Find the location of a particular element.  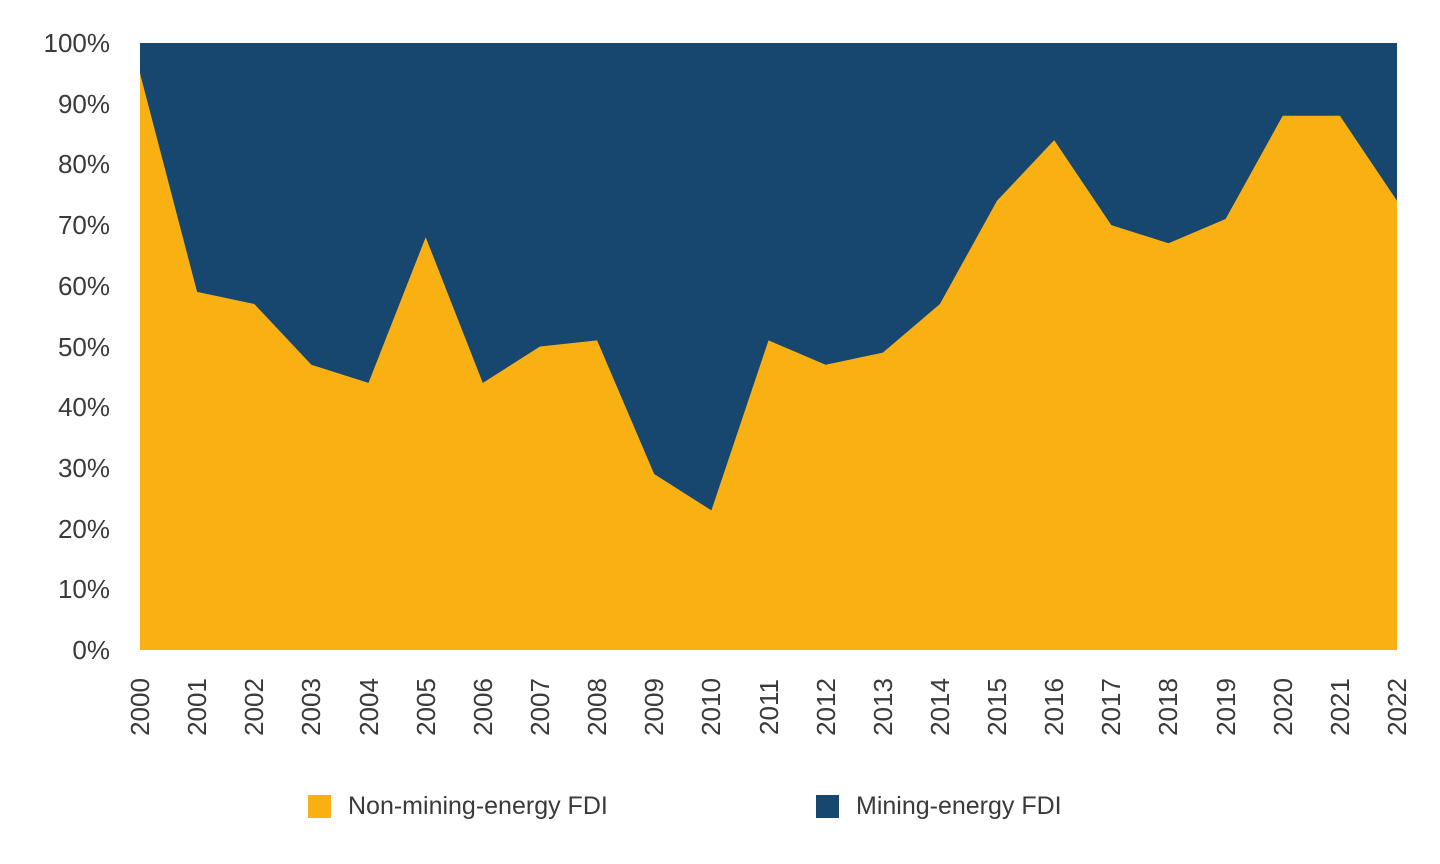

y-axis-tick-label: 100% is located at coordinates (77, 43).